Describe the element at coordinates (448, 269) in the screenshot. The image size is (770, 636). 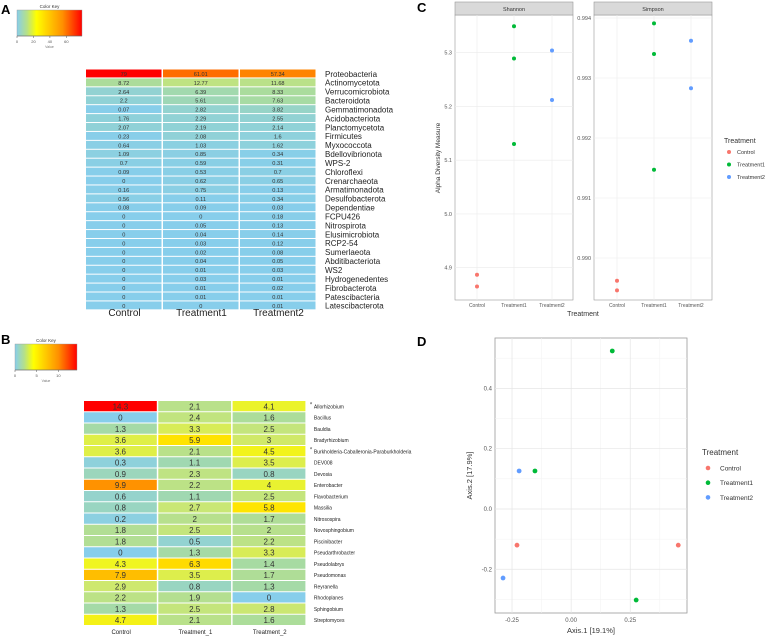
I see `y-tick-label: 4.9` at that location.